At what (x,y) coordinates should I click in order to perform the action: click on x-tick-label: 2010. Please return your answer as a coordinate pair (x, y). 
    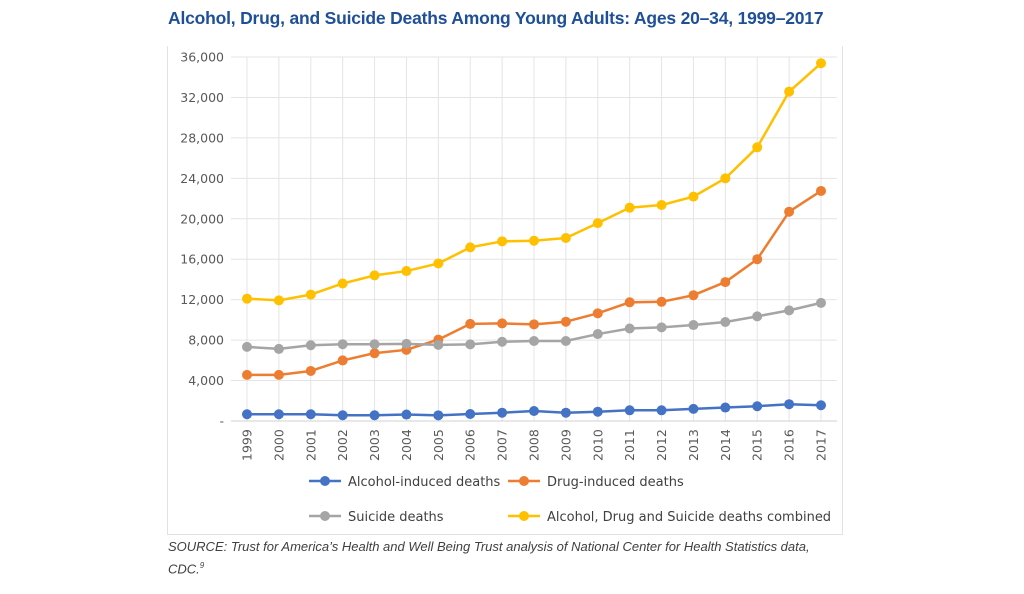
    Looking at the image, I should click on (597, 445).